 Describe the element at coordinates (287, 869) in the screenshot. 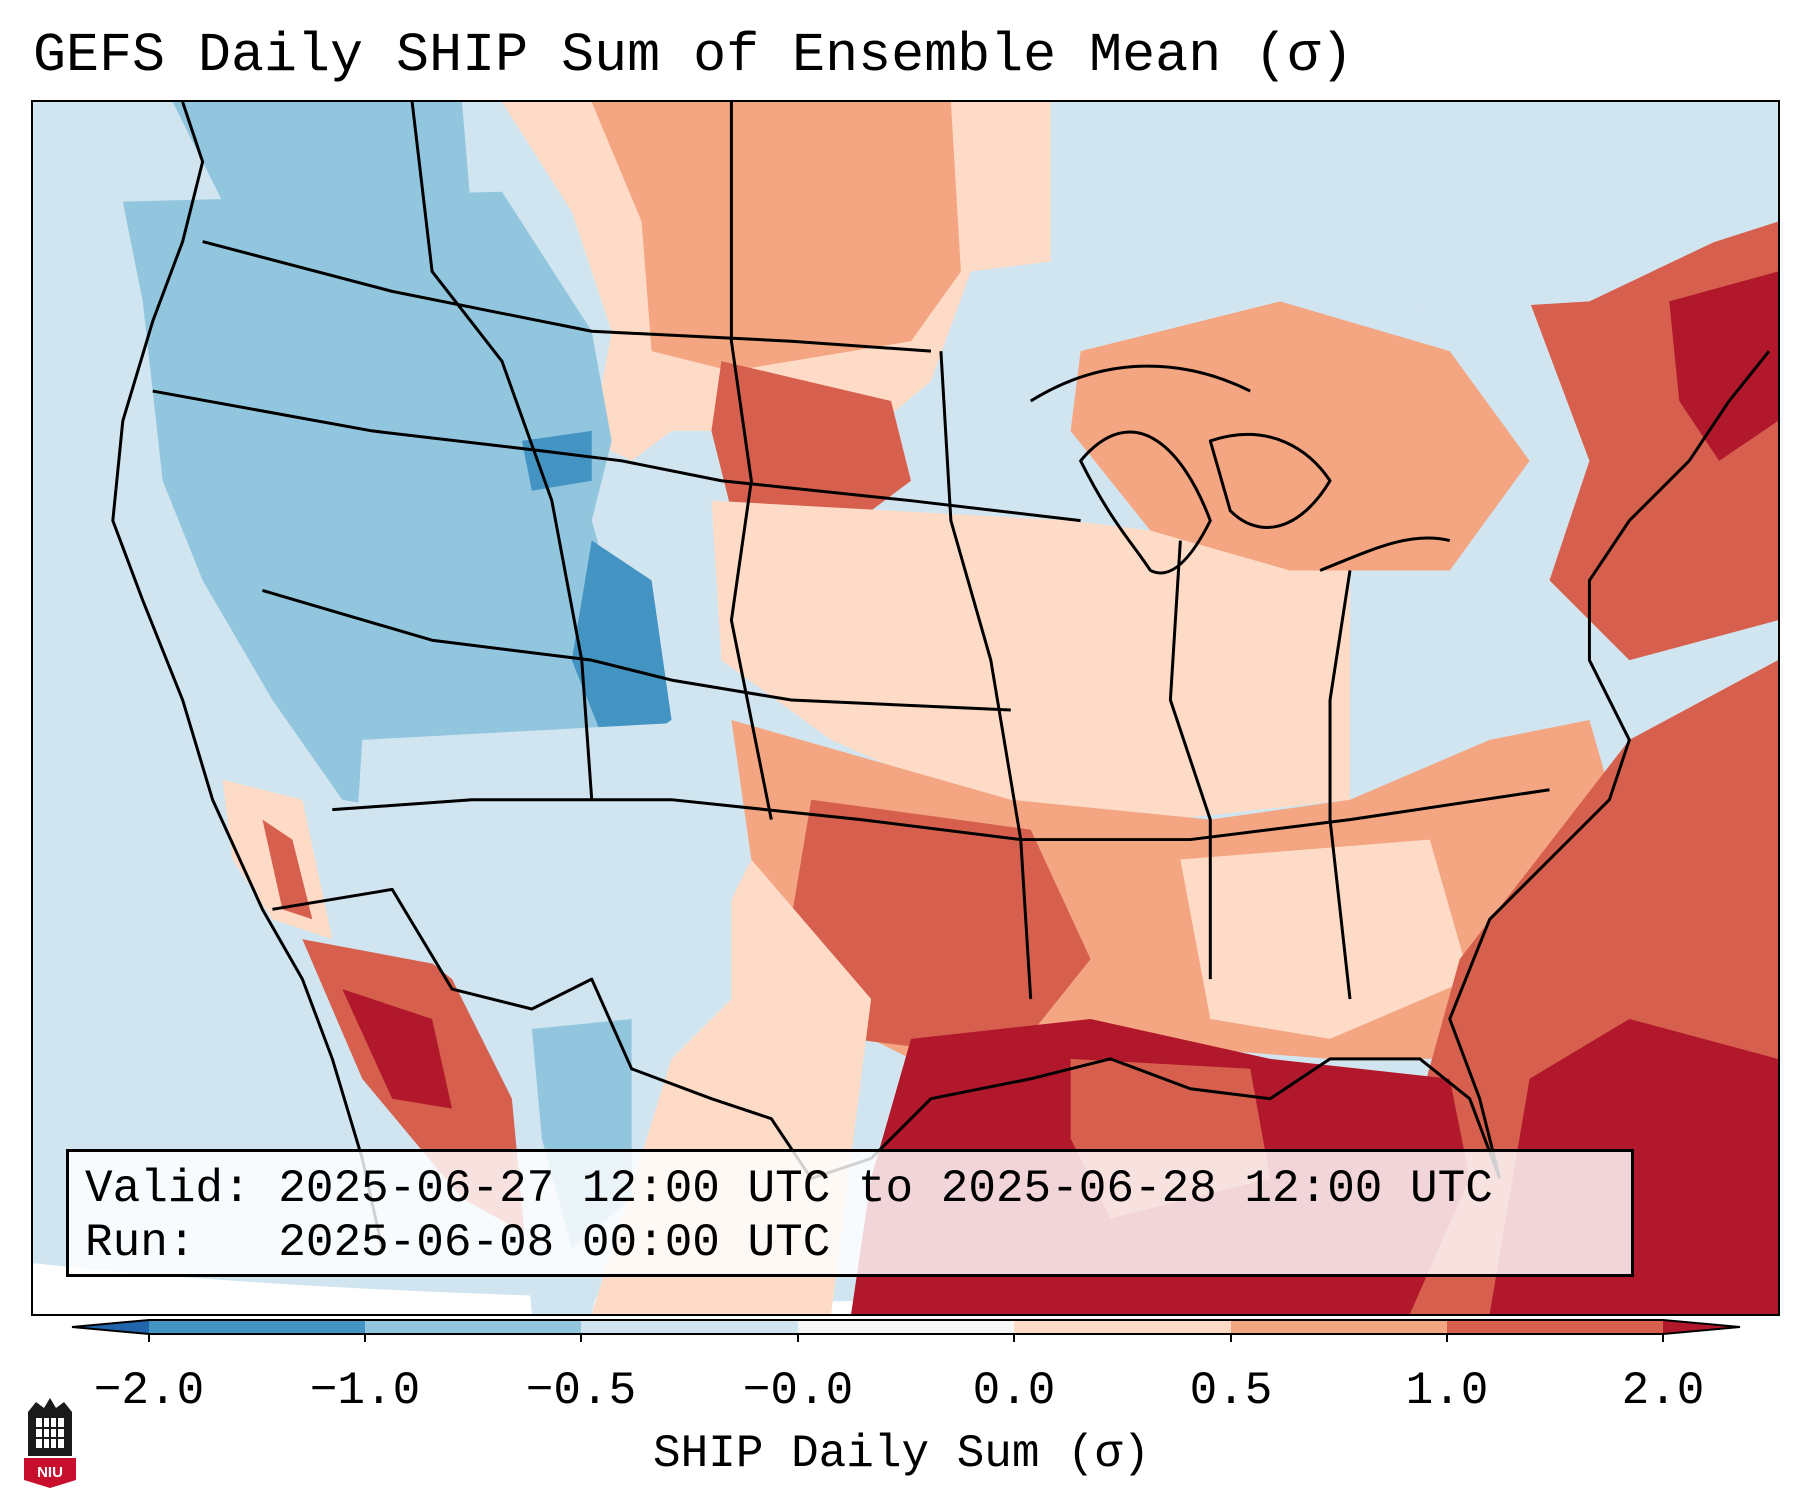

I see `region-socal-hot` at that location.